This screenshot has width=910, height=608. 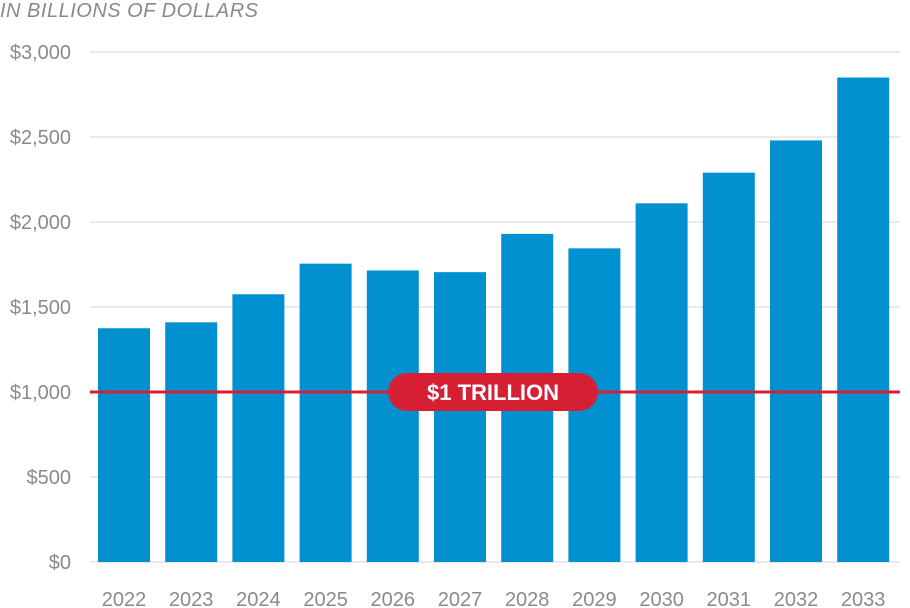 What do you see at coordinates (191, 598) in the screenshot?
I see `x-tick-label: 2023` at bounding box center [191, 598].